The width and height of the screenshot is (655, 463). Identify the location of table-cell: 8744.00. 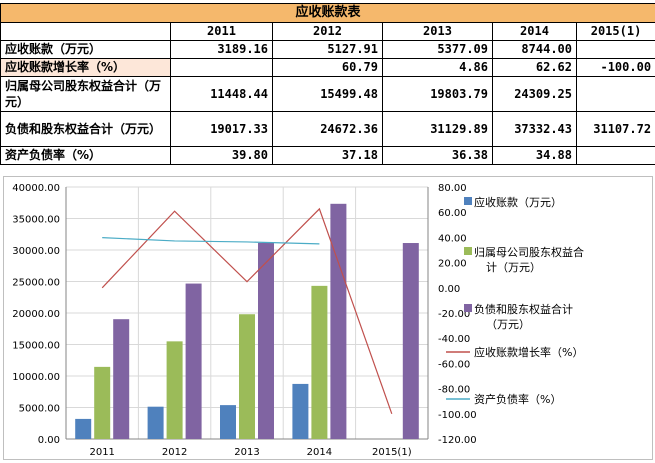
(535, 50).